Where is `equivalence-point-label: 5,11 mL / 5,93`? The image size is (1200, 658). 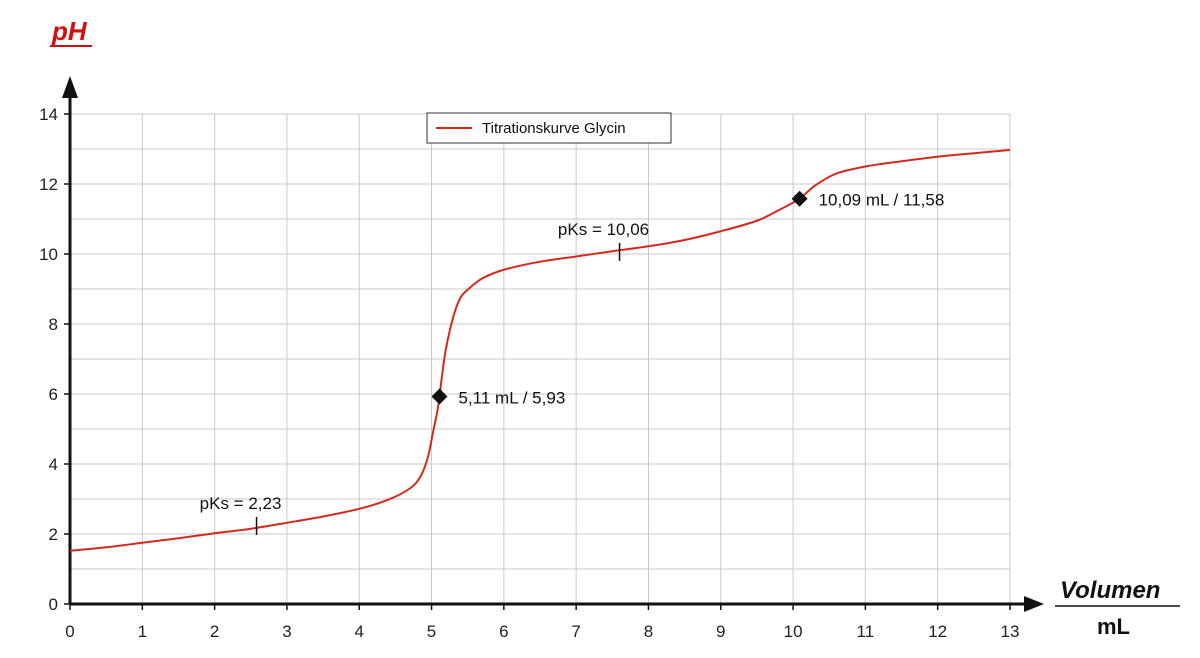
equivalence-point-label: 5,11 mL / 5,93 is located at coordinates (511, 397).